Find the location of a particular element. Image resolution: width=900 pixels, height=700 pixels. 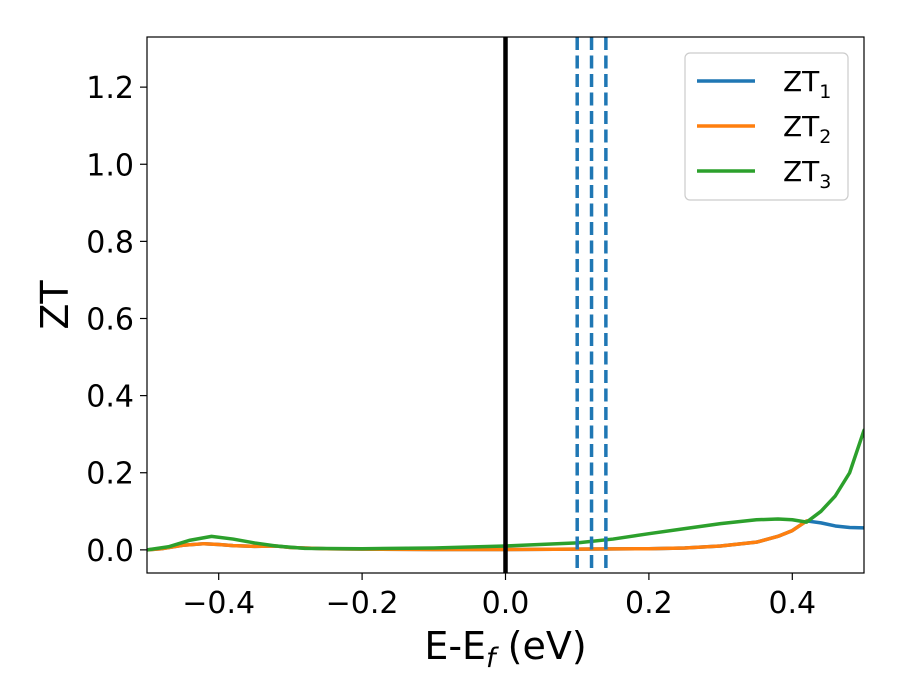

x-tick-label: −0.4 is located at coordinates (218, 603).